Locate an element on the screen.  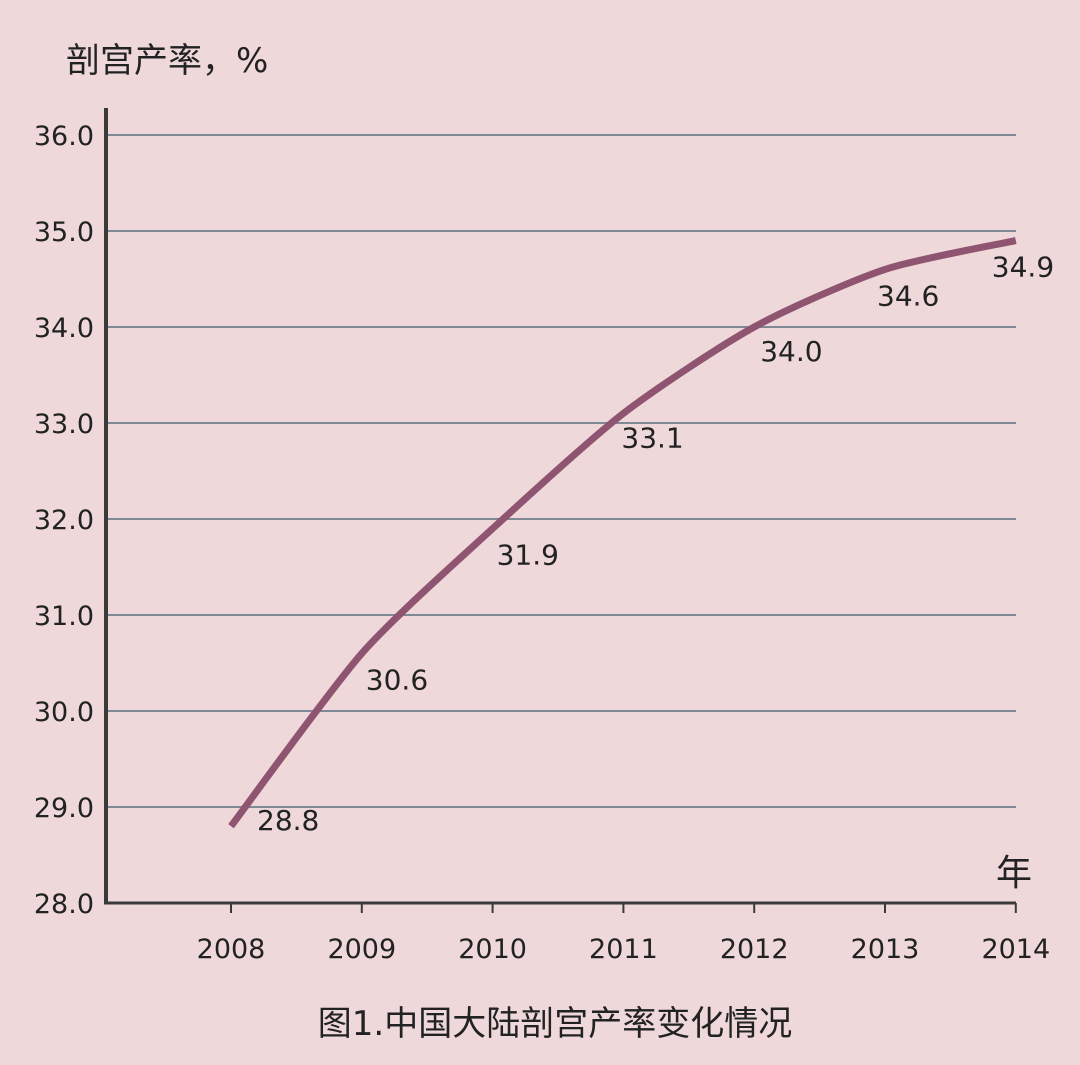
data-label: 34.0 is located at coordinates (791, 351).